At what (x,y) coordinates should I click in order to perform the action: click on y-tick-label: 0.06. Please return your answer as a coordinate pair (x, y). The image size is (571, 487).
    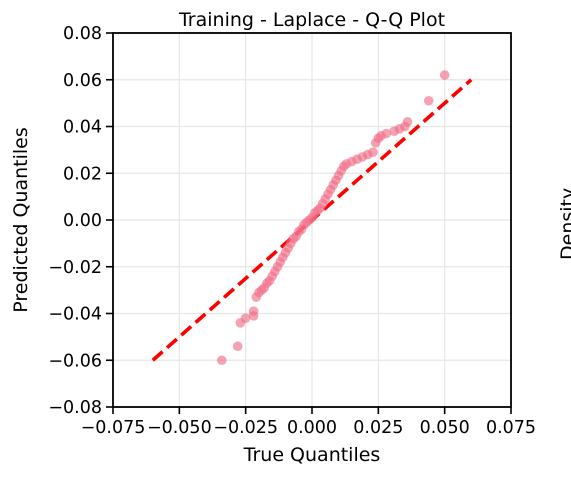
    Looking at the image, I should click on (82, 81).